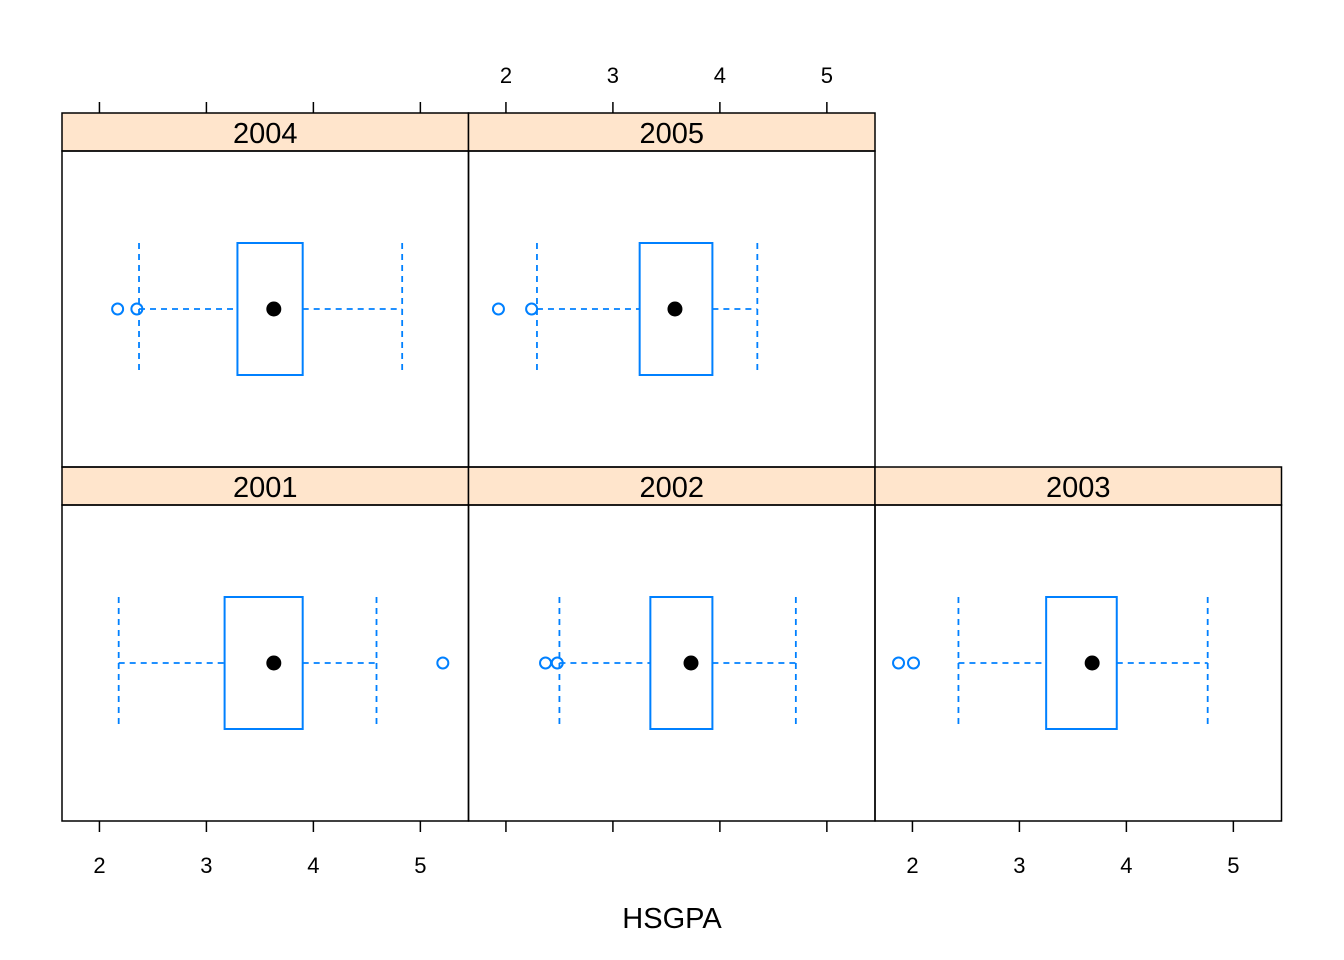  Describe the element at coordinates (313, 865) in the screenshot. I see `x-tick-label-bottom-0-2: 4` at that location.